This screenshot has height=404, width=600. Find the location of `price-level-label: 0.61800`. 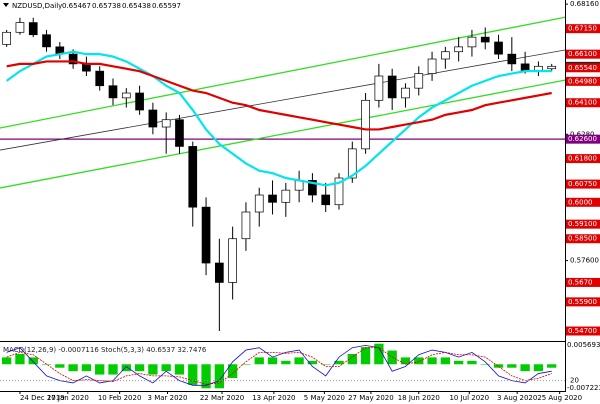

price-level-label: 0.61800 is located at coordinates (582, 159).